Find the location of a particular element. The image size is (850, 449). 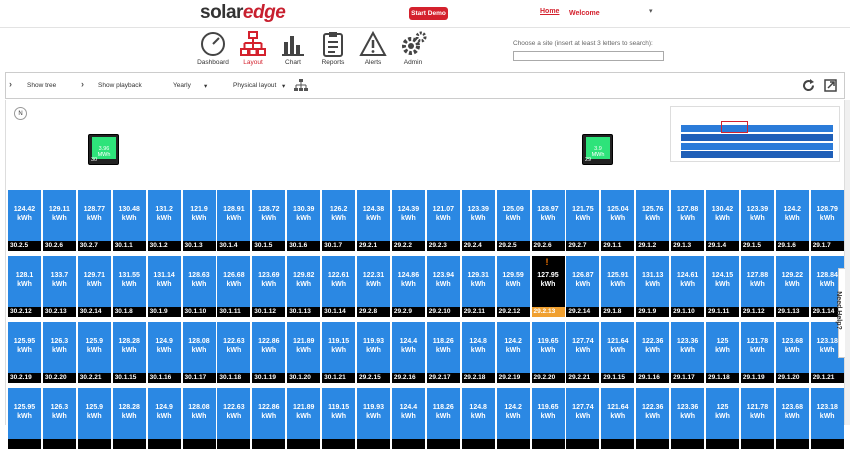

solar-panel: 130.39 kWh 30.1.6 is located at coordinates (304, 220).